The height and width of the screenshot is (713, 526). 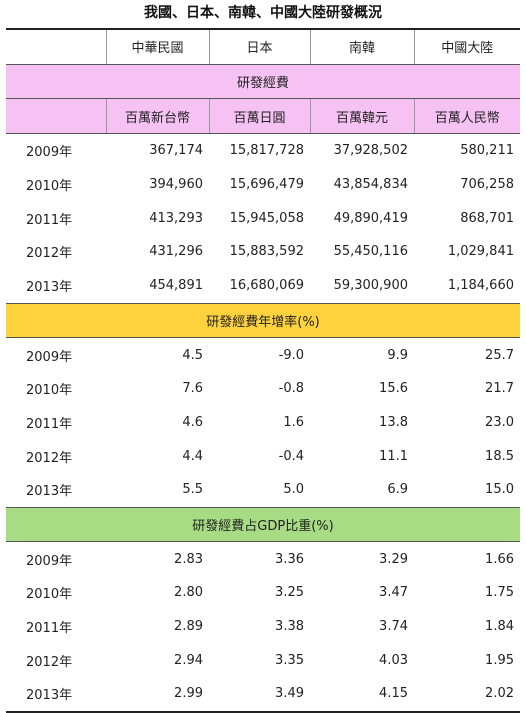 What do you see at coordinates (289, 593) in the screenshot?
I see `value-cell: 3.25` at bounding box center [289, 593].